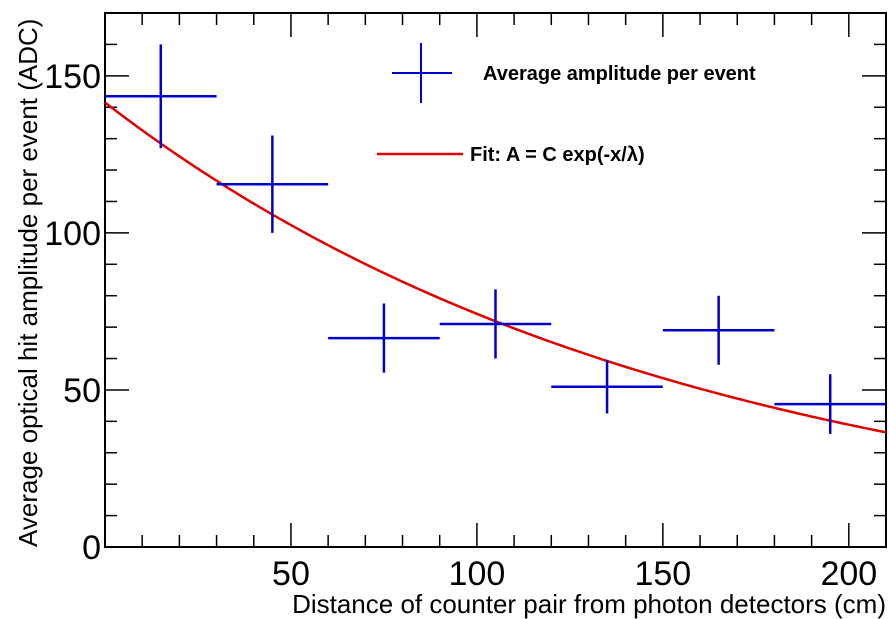 The image size is (889, 619). Describe the element at coordinates (477, 574) in the screenshot. I see `x-tick-label: 100` at that location.